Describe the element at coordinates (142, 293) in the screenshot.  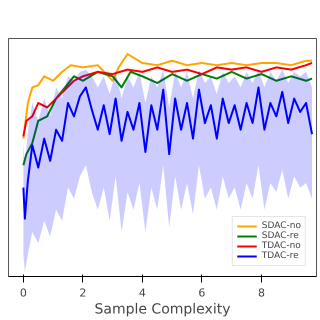
I see `x-tick-label: 4` at that location.